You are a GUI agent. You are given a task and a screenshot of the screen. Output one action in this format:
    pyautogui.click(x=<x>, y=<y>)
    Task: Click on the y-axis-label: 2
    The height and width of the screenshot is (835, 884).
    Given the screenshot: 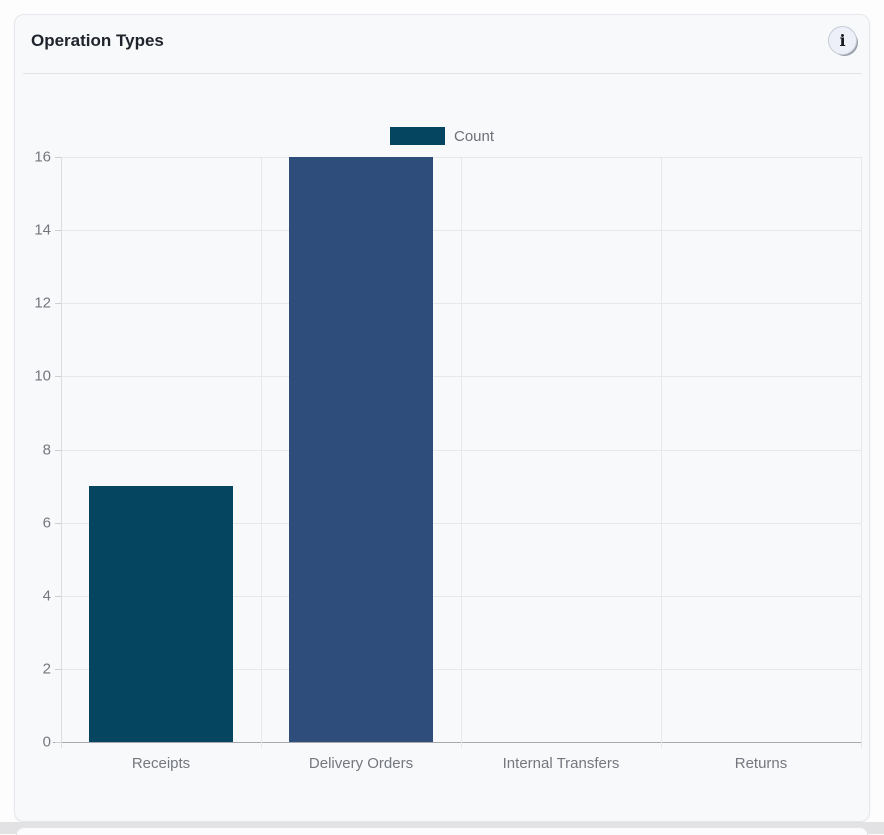 What is the action you would take?
    pyautogui.click(x=46, y=669)
    